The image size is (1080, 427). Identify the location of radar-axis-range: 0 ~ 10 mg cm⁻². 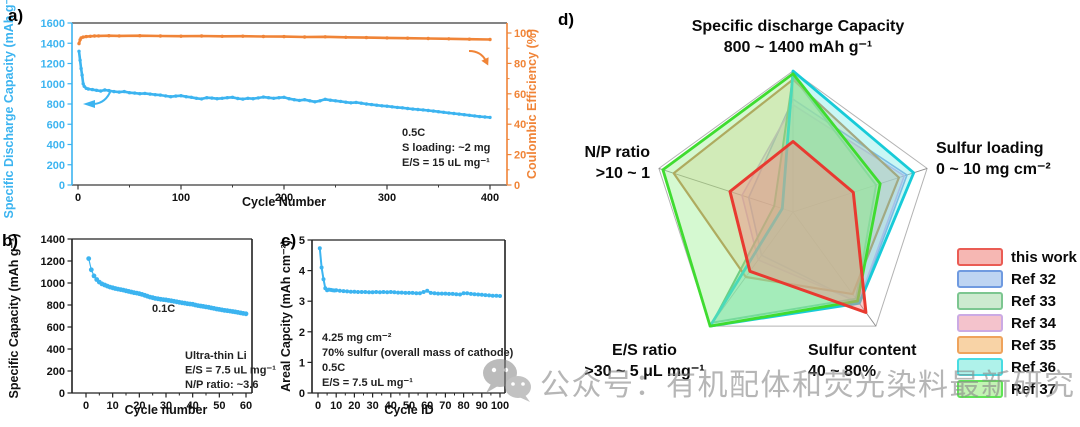
(993, 169).